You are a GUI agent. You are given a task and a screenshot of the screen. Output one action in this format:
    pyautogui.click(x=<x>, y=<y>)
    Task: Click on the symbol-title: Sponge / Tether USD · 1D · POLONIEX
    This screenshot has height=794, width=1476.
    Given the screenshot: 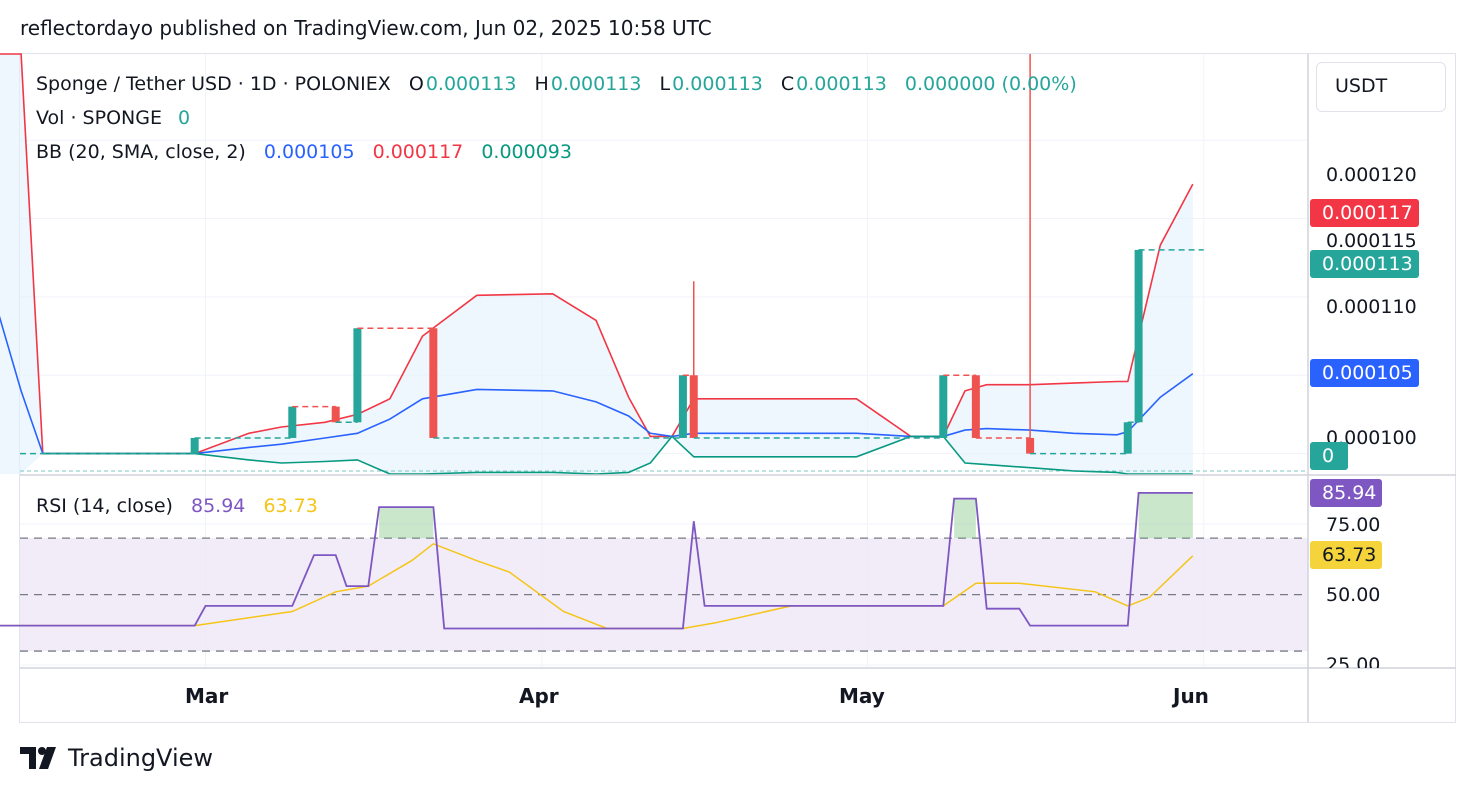 What is the action you would take?
    pyautogui.click(x=213, y=84)
    